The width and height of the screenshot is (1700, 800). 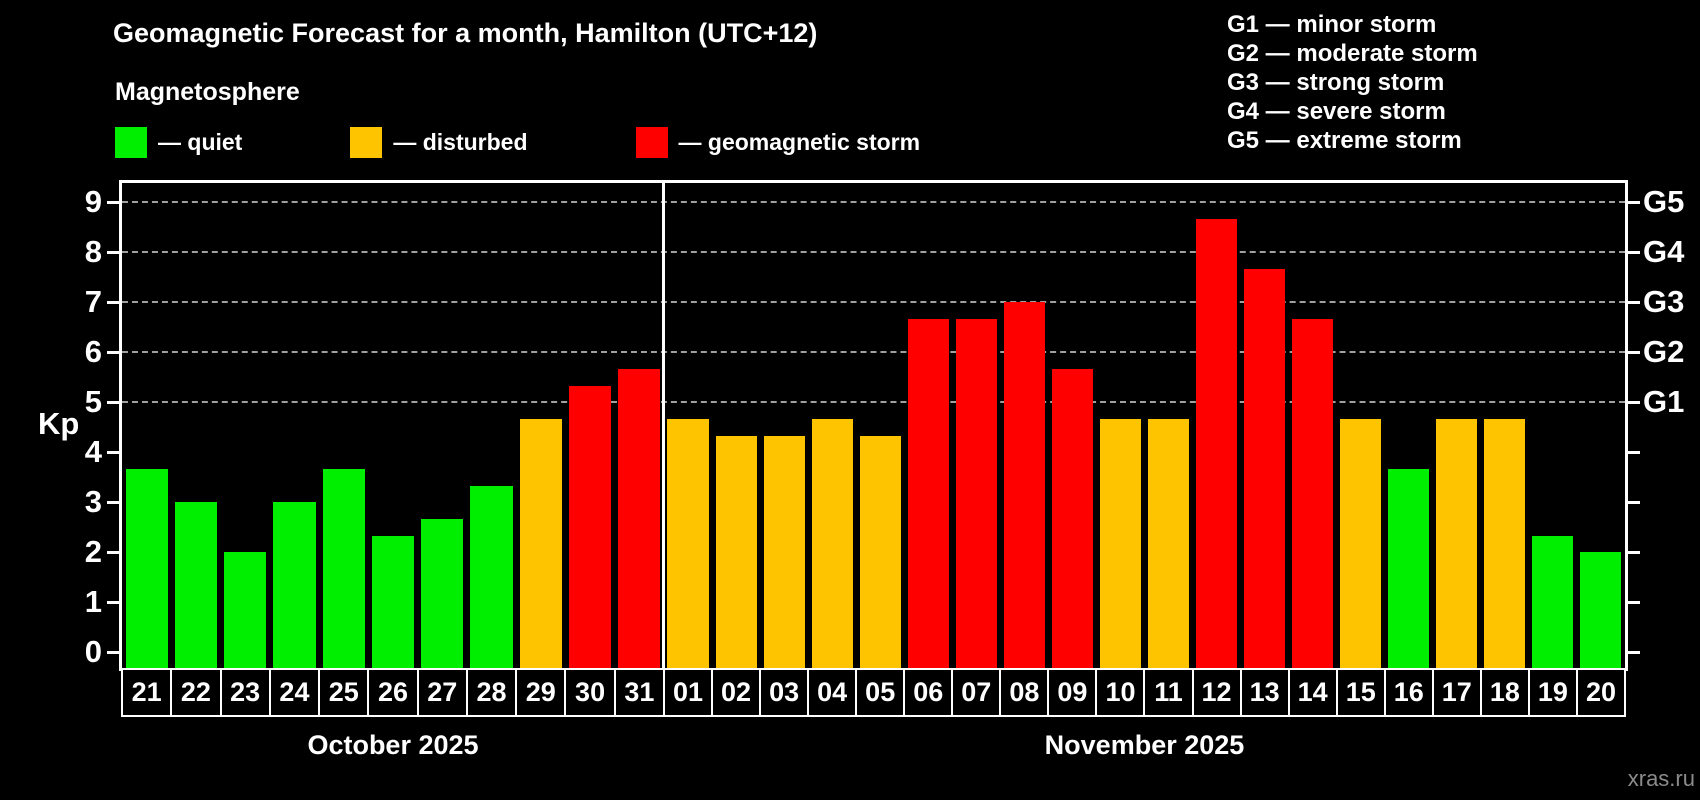 I want to click on right-axis-label-g5: G5, so click(x=1664, y=201).